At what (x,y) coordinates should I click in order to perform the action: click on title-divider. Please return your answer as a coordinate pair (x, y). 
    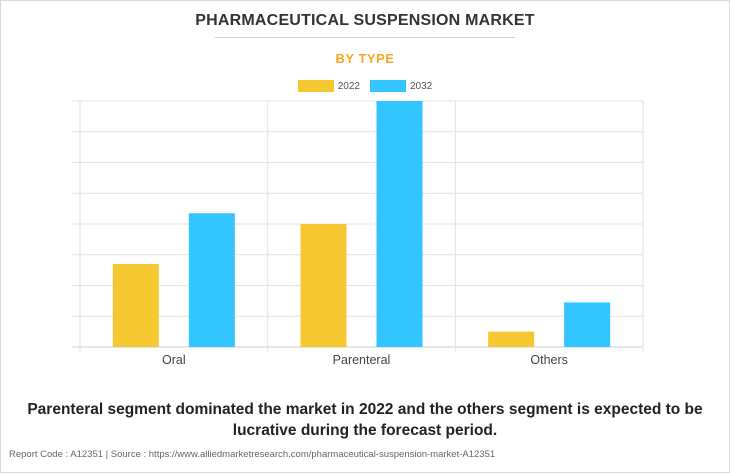
    Looking at the image, I should click on (365, 37).